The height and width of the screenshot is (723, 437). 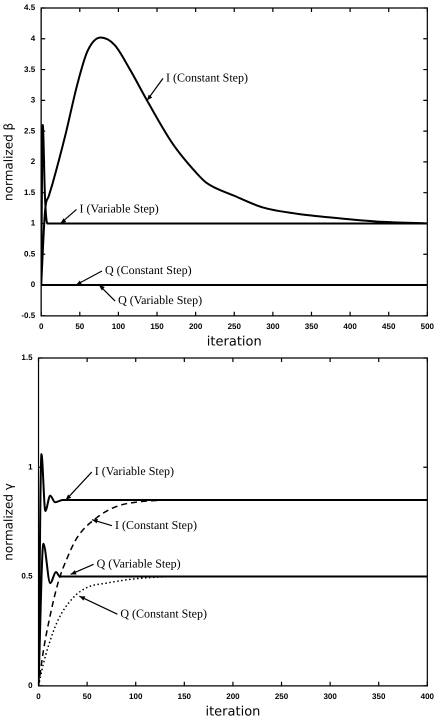 What do you see at coordinates (8, 522) in the screenshot?
I see `y-axis-title: normalized γ` at bounding box center [8, 522].